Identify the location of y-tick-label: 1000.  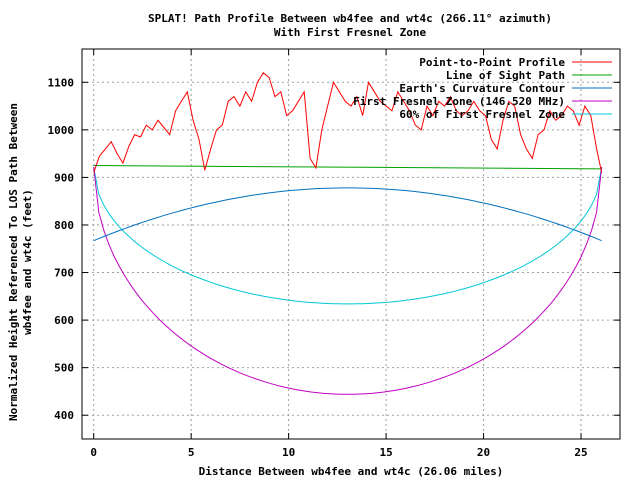
(61, 130).